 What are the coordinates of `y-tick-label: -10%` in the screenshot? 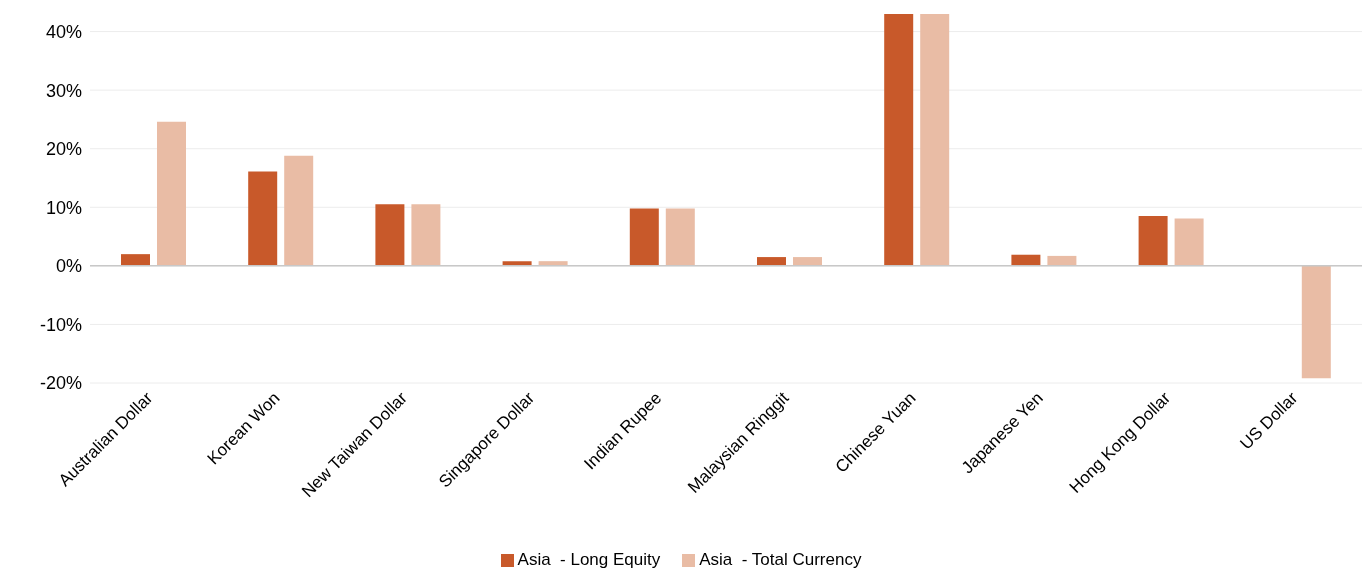 It's located at (60, 324).